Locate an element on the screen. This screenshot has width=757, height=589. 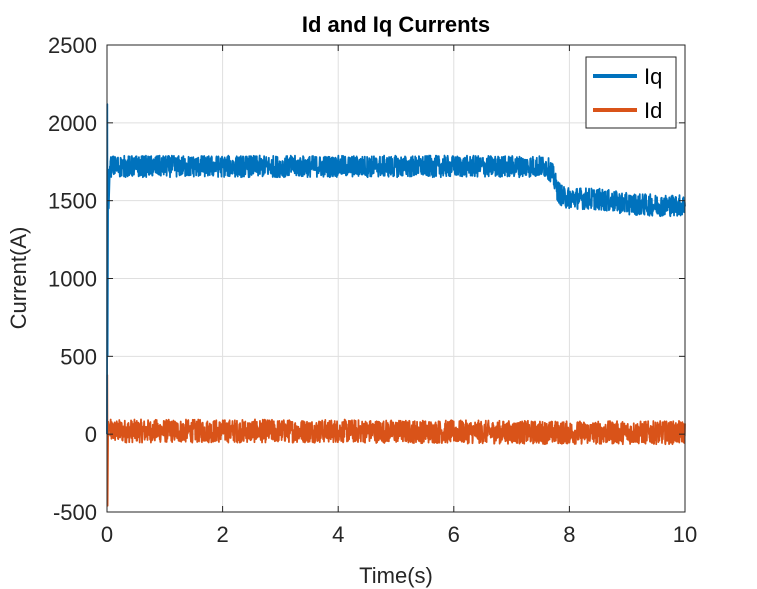
y-tick-label: 1000 is located at coordinates (72, 279).